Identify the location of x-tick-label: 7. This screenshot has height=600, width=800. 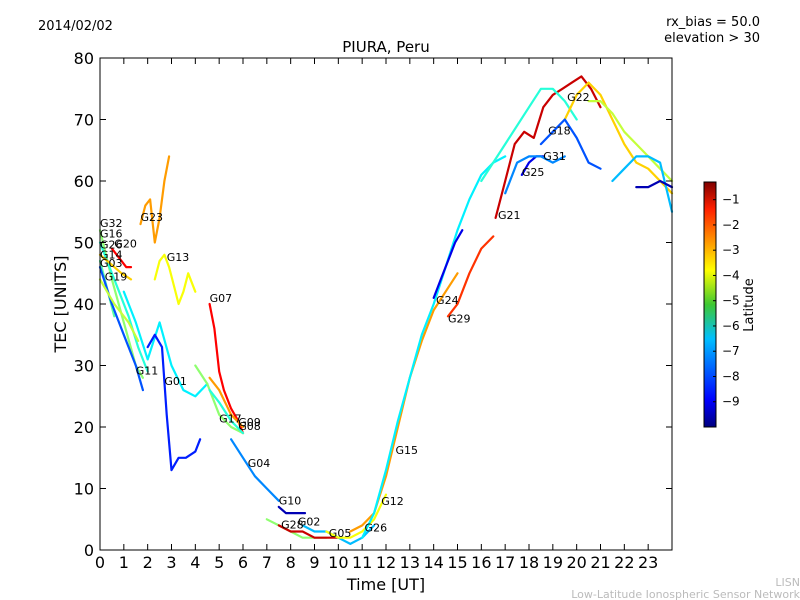
(267, 562).